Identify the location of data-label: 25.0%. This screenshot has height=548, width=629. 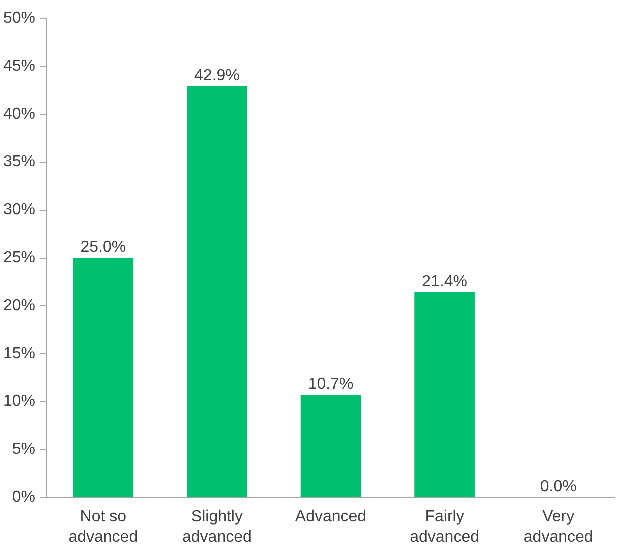
(103, 247).